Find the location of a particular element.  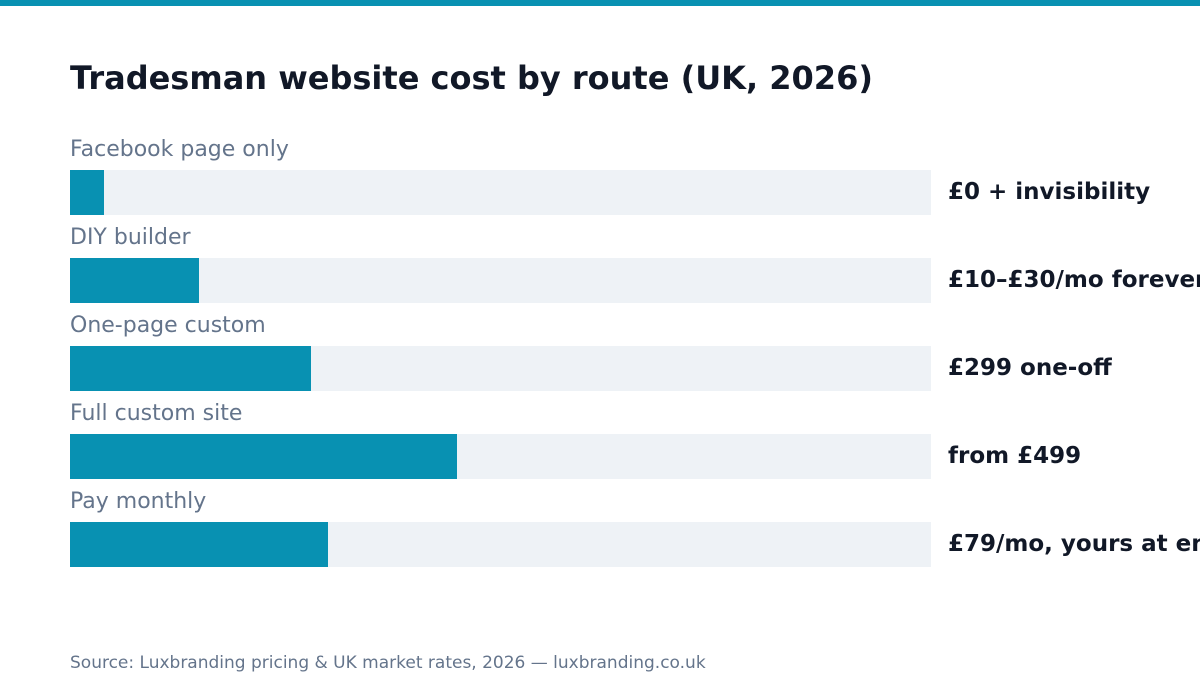

category-label: Facebook page only is located at coordinates (179, 149).